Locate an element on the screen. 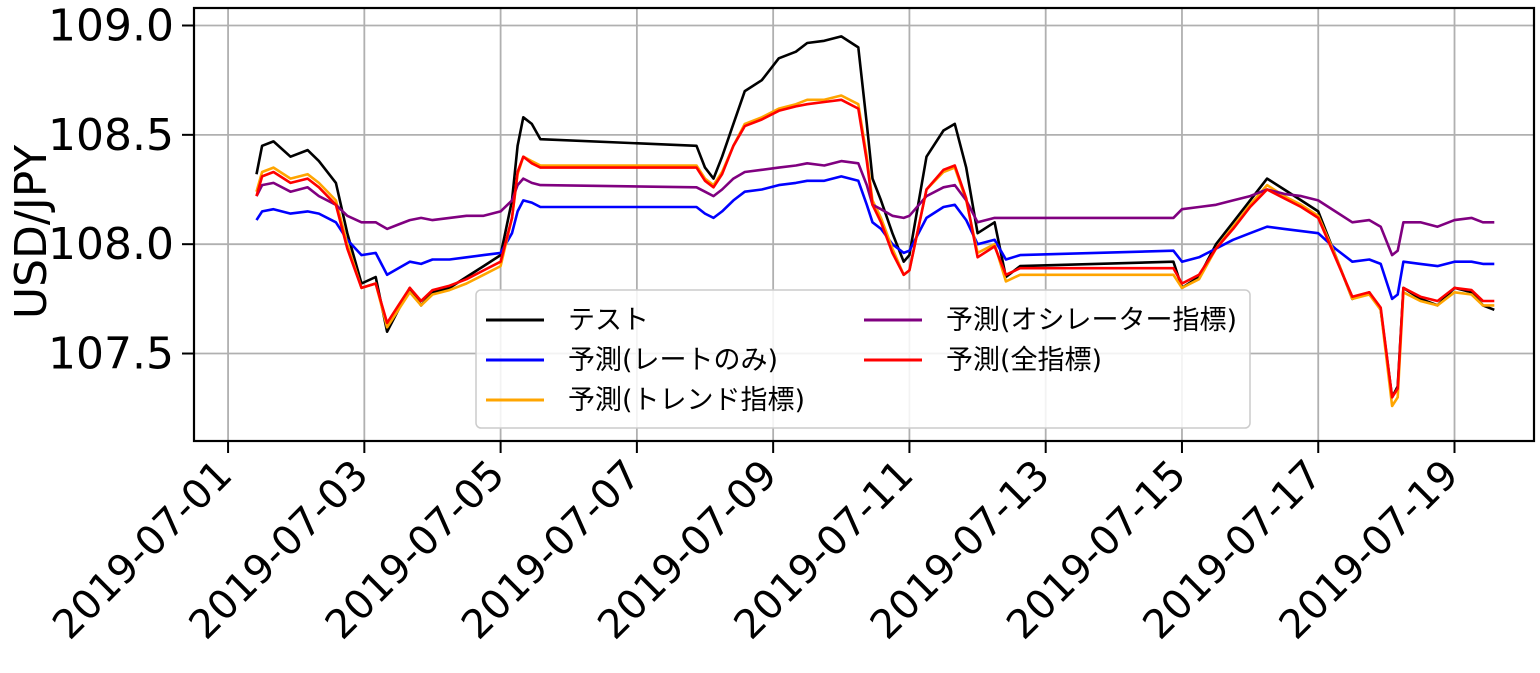  y-tick-label: 109.0 is located at coordinates (111, 25).